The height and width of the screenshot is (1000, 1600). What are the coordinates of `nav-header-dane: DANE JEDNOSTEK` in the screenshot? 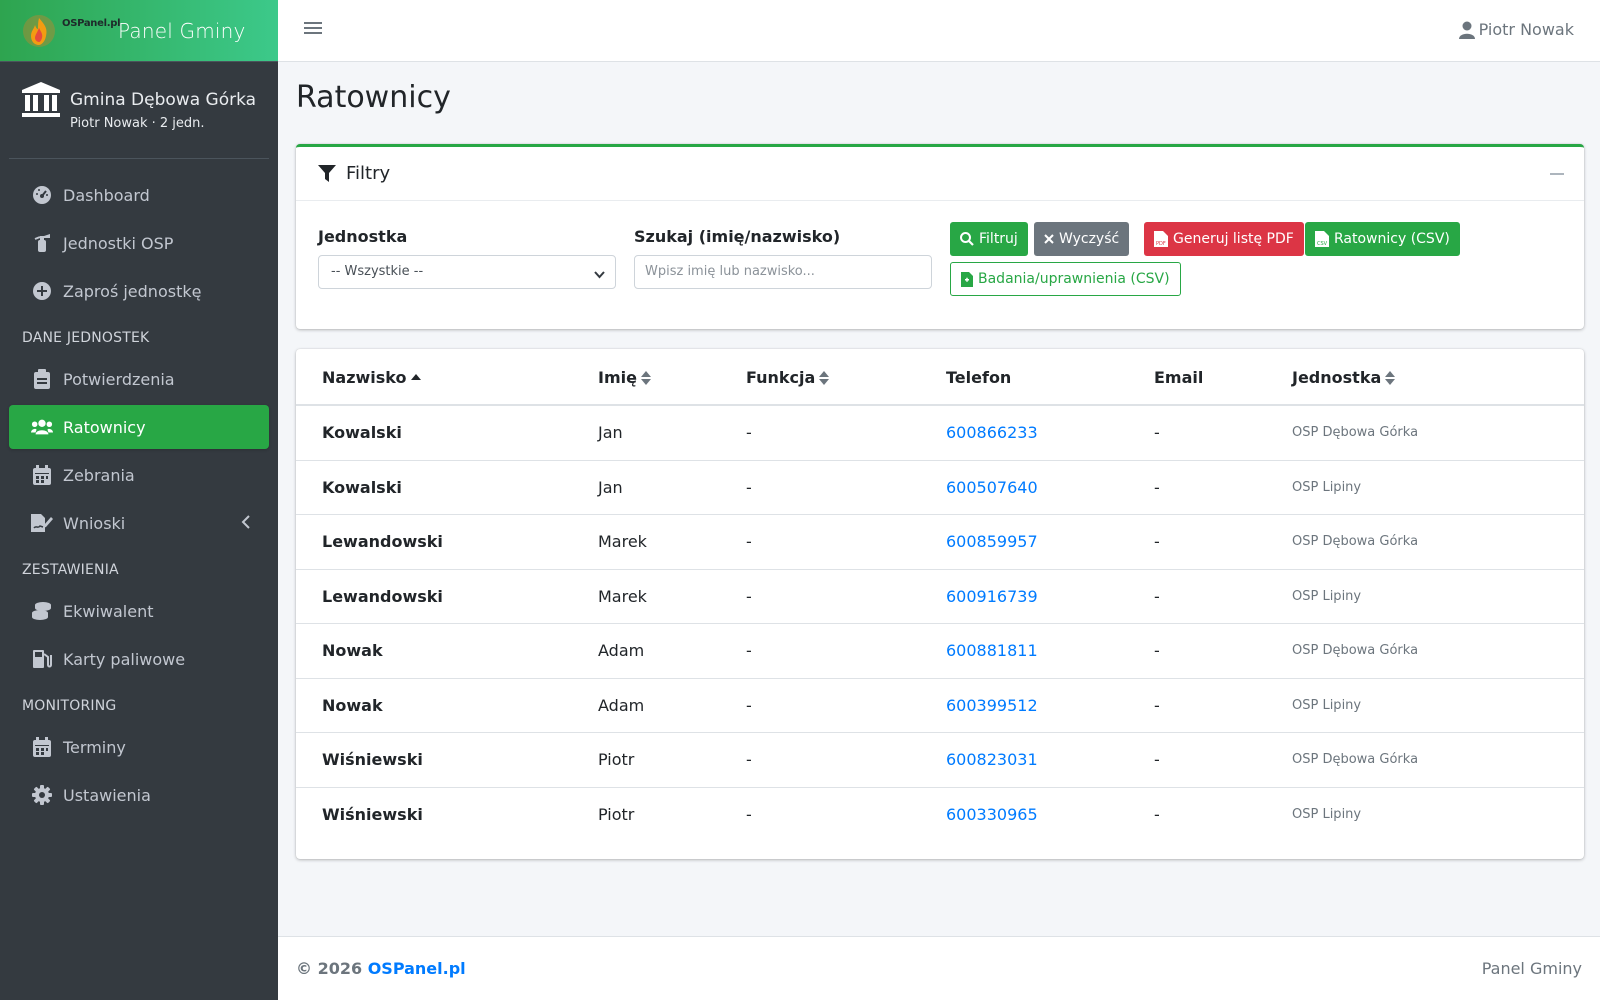 It's located at (86, 338).